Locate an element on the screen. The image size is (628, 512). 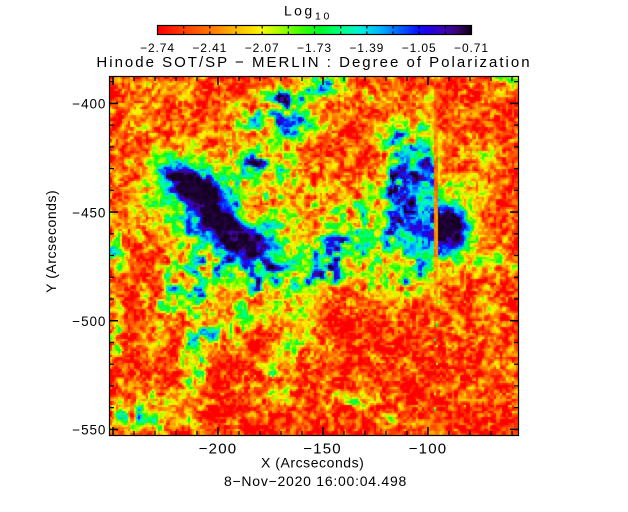
svg-text: −100 is located at coordinates (428, 449).